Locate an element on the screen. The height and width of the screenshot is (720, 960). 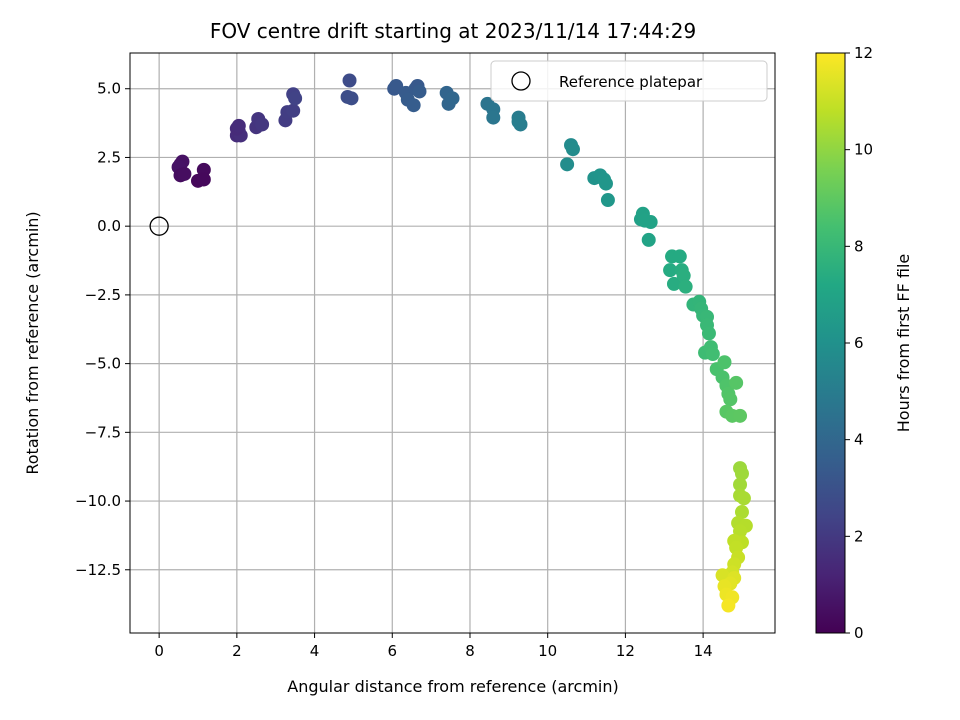
y-tick-label: −2.5 is located at coordinates (103, 295).